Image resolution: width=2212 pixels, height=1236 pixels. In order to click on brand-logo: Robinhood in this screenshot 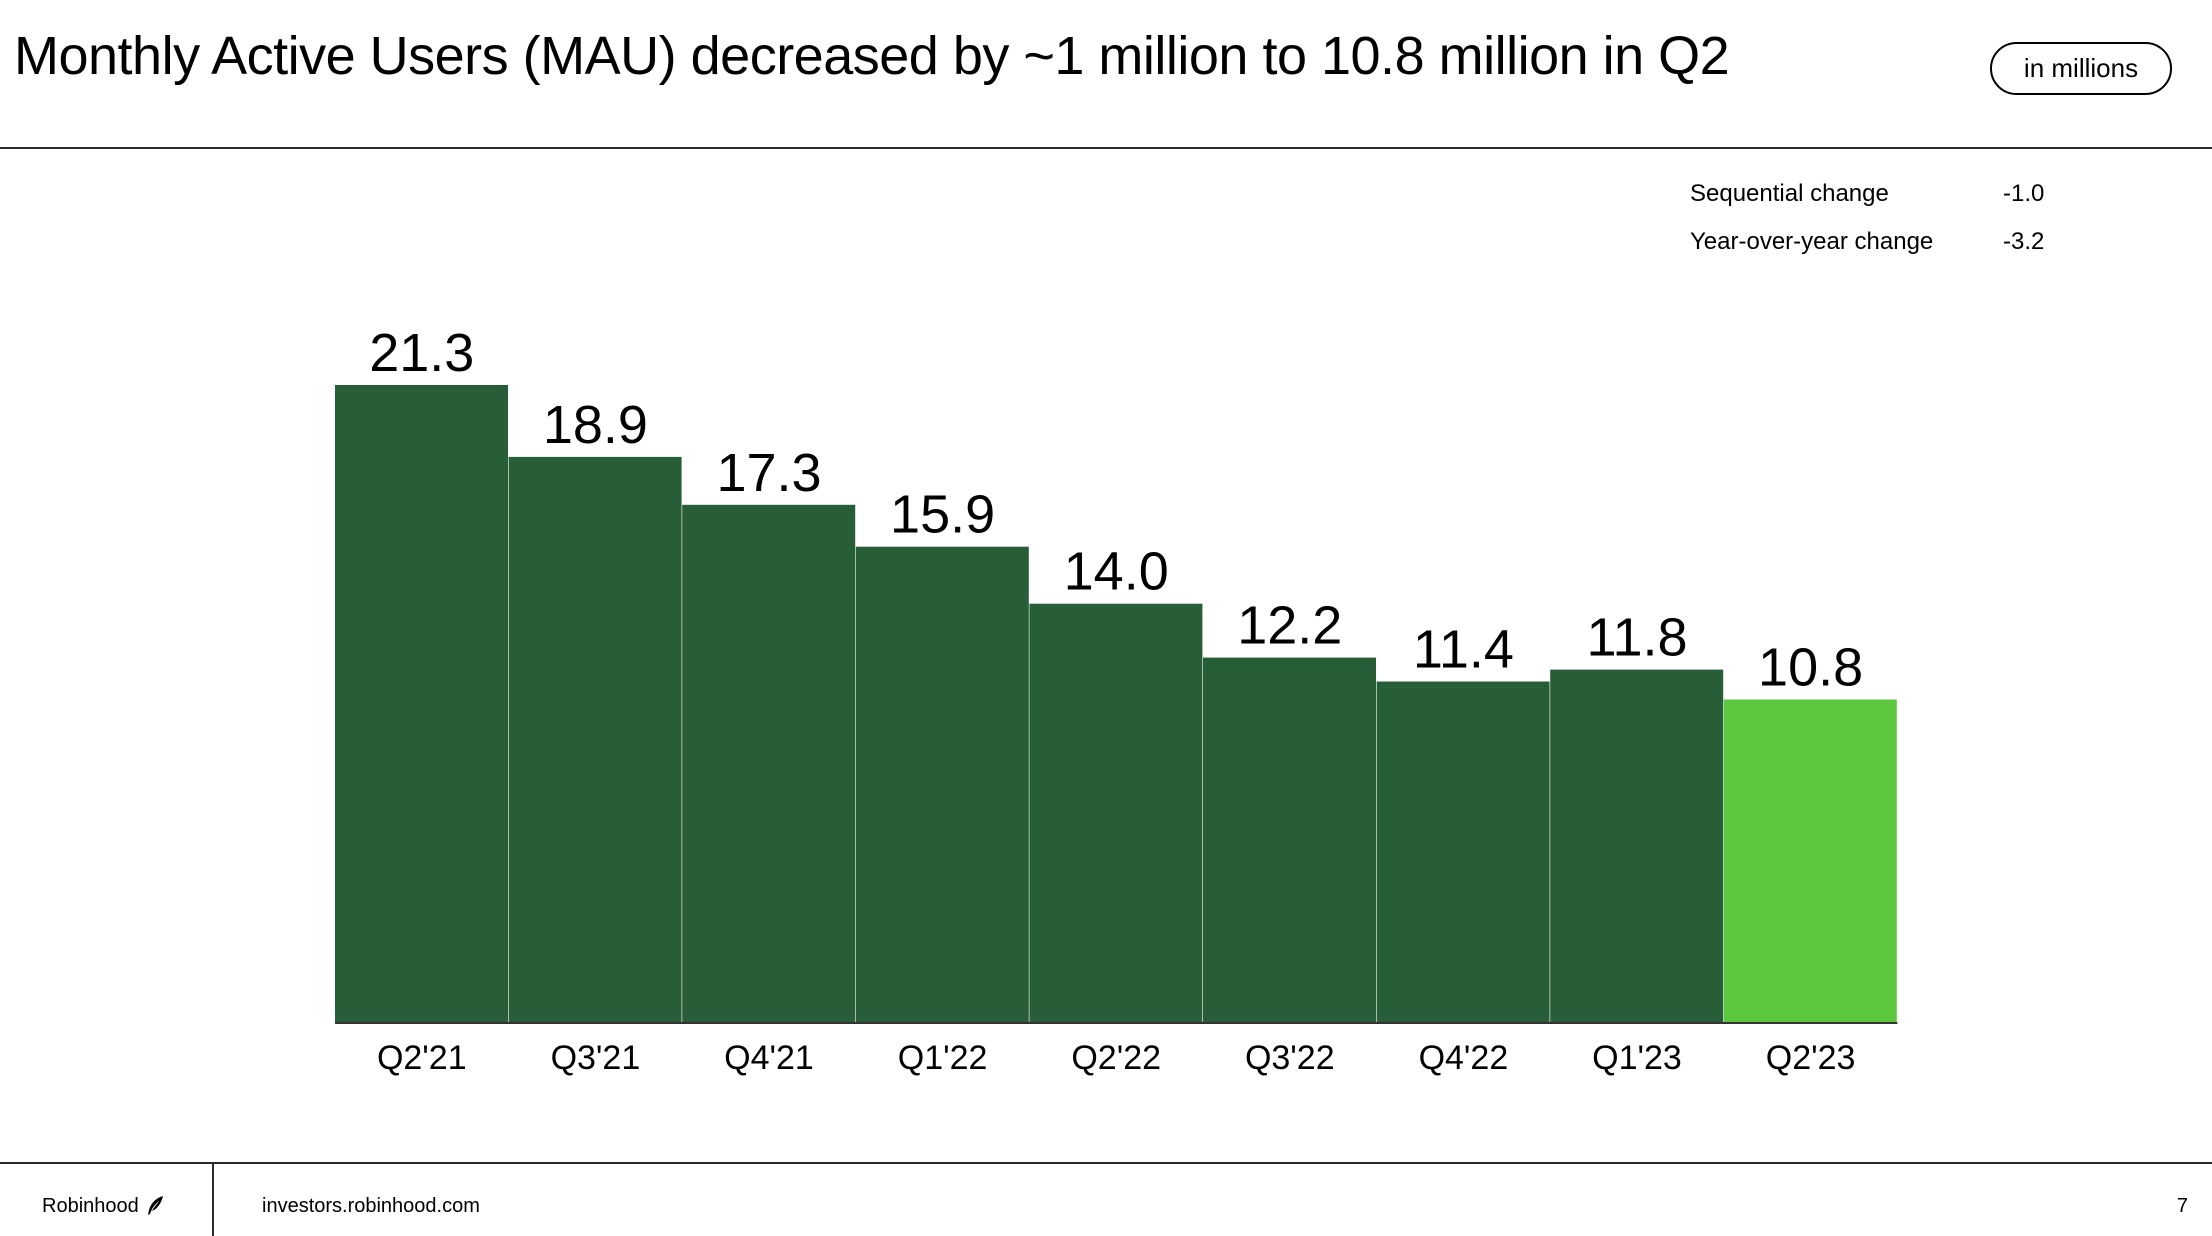, I will do `click(103, 1206)`.